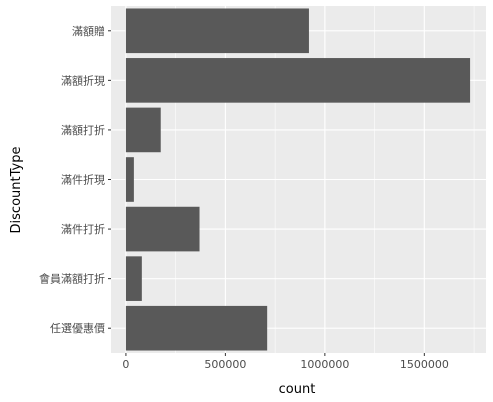  I want to click on y-tick-label: 會員滿額打折, so click(72, 279).